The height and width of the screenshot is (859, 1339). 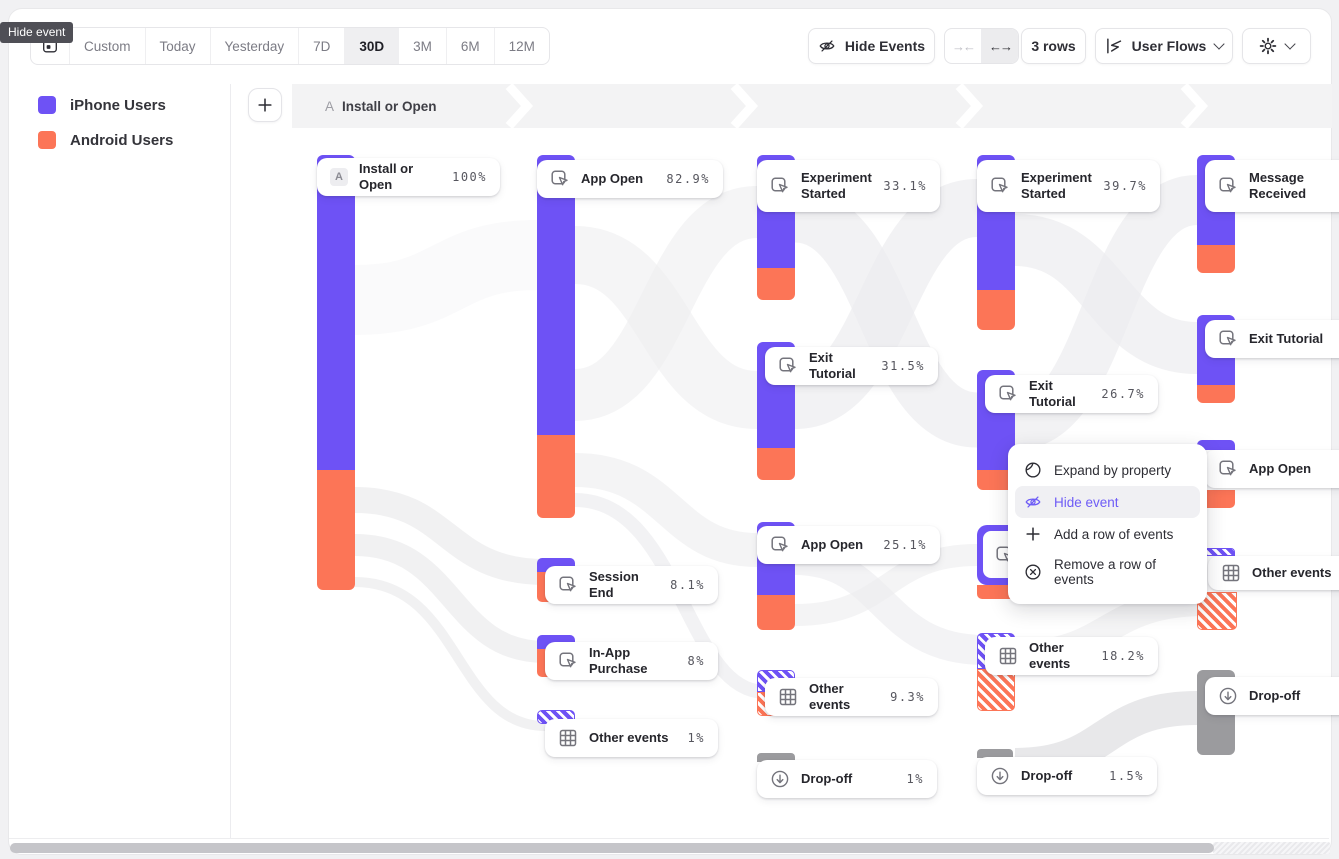 What do you see at coordinates (996, 310) in the screenshot?
I see `flow-bar-expstarted4-android` at bounding box center [996, 310].